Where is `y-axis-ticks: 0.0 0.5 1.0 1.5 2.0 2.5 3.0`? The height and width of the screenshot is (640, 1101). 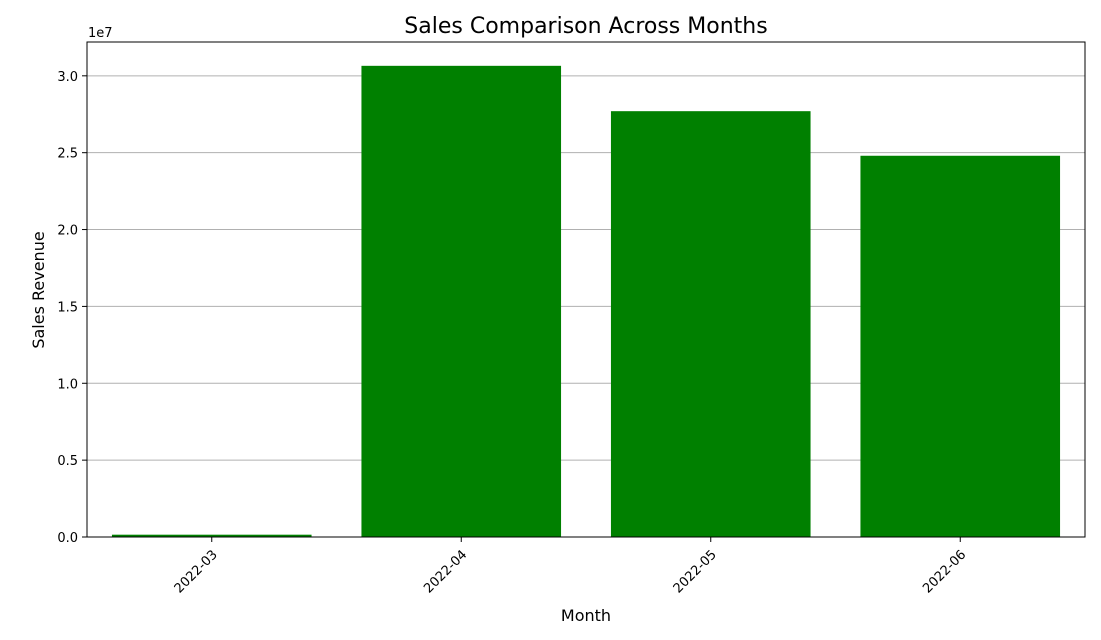
y-axis-ticks: 0.0 0.5 1.0 1.5 2.0 2.5 3.0 is located at coordinates (72, 308).